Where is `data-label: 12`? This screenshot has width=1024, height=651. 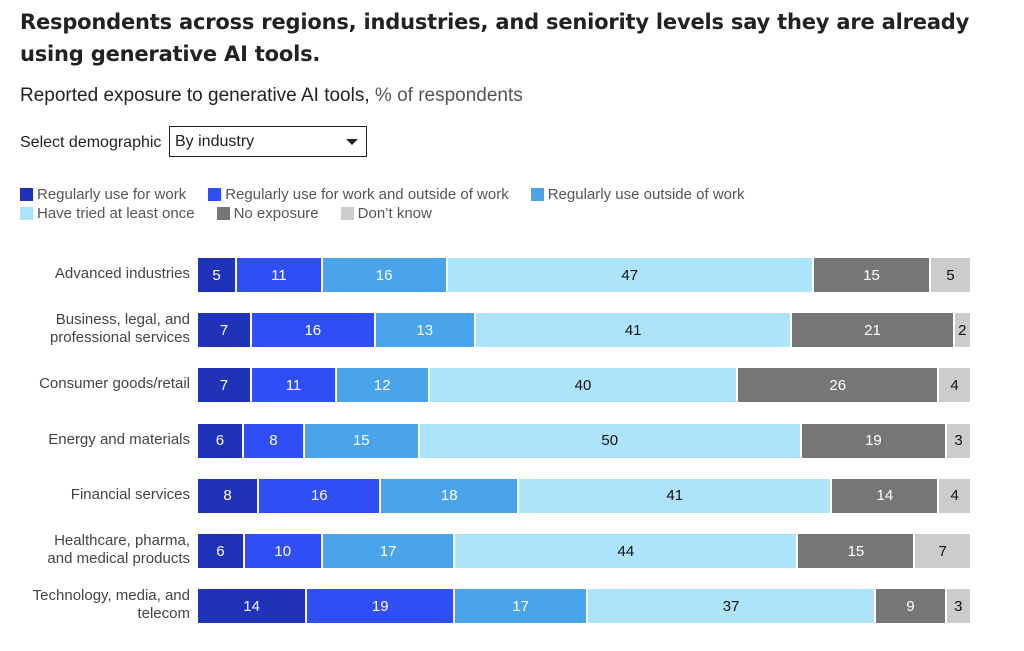
data-label: 12 is located at coordinates (382, 385).